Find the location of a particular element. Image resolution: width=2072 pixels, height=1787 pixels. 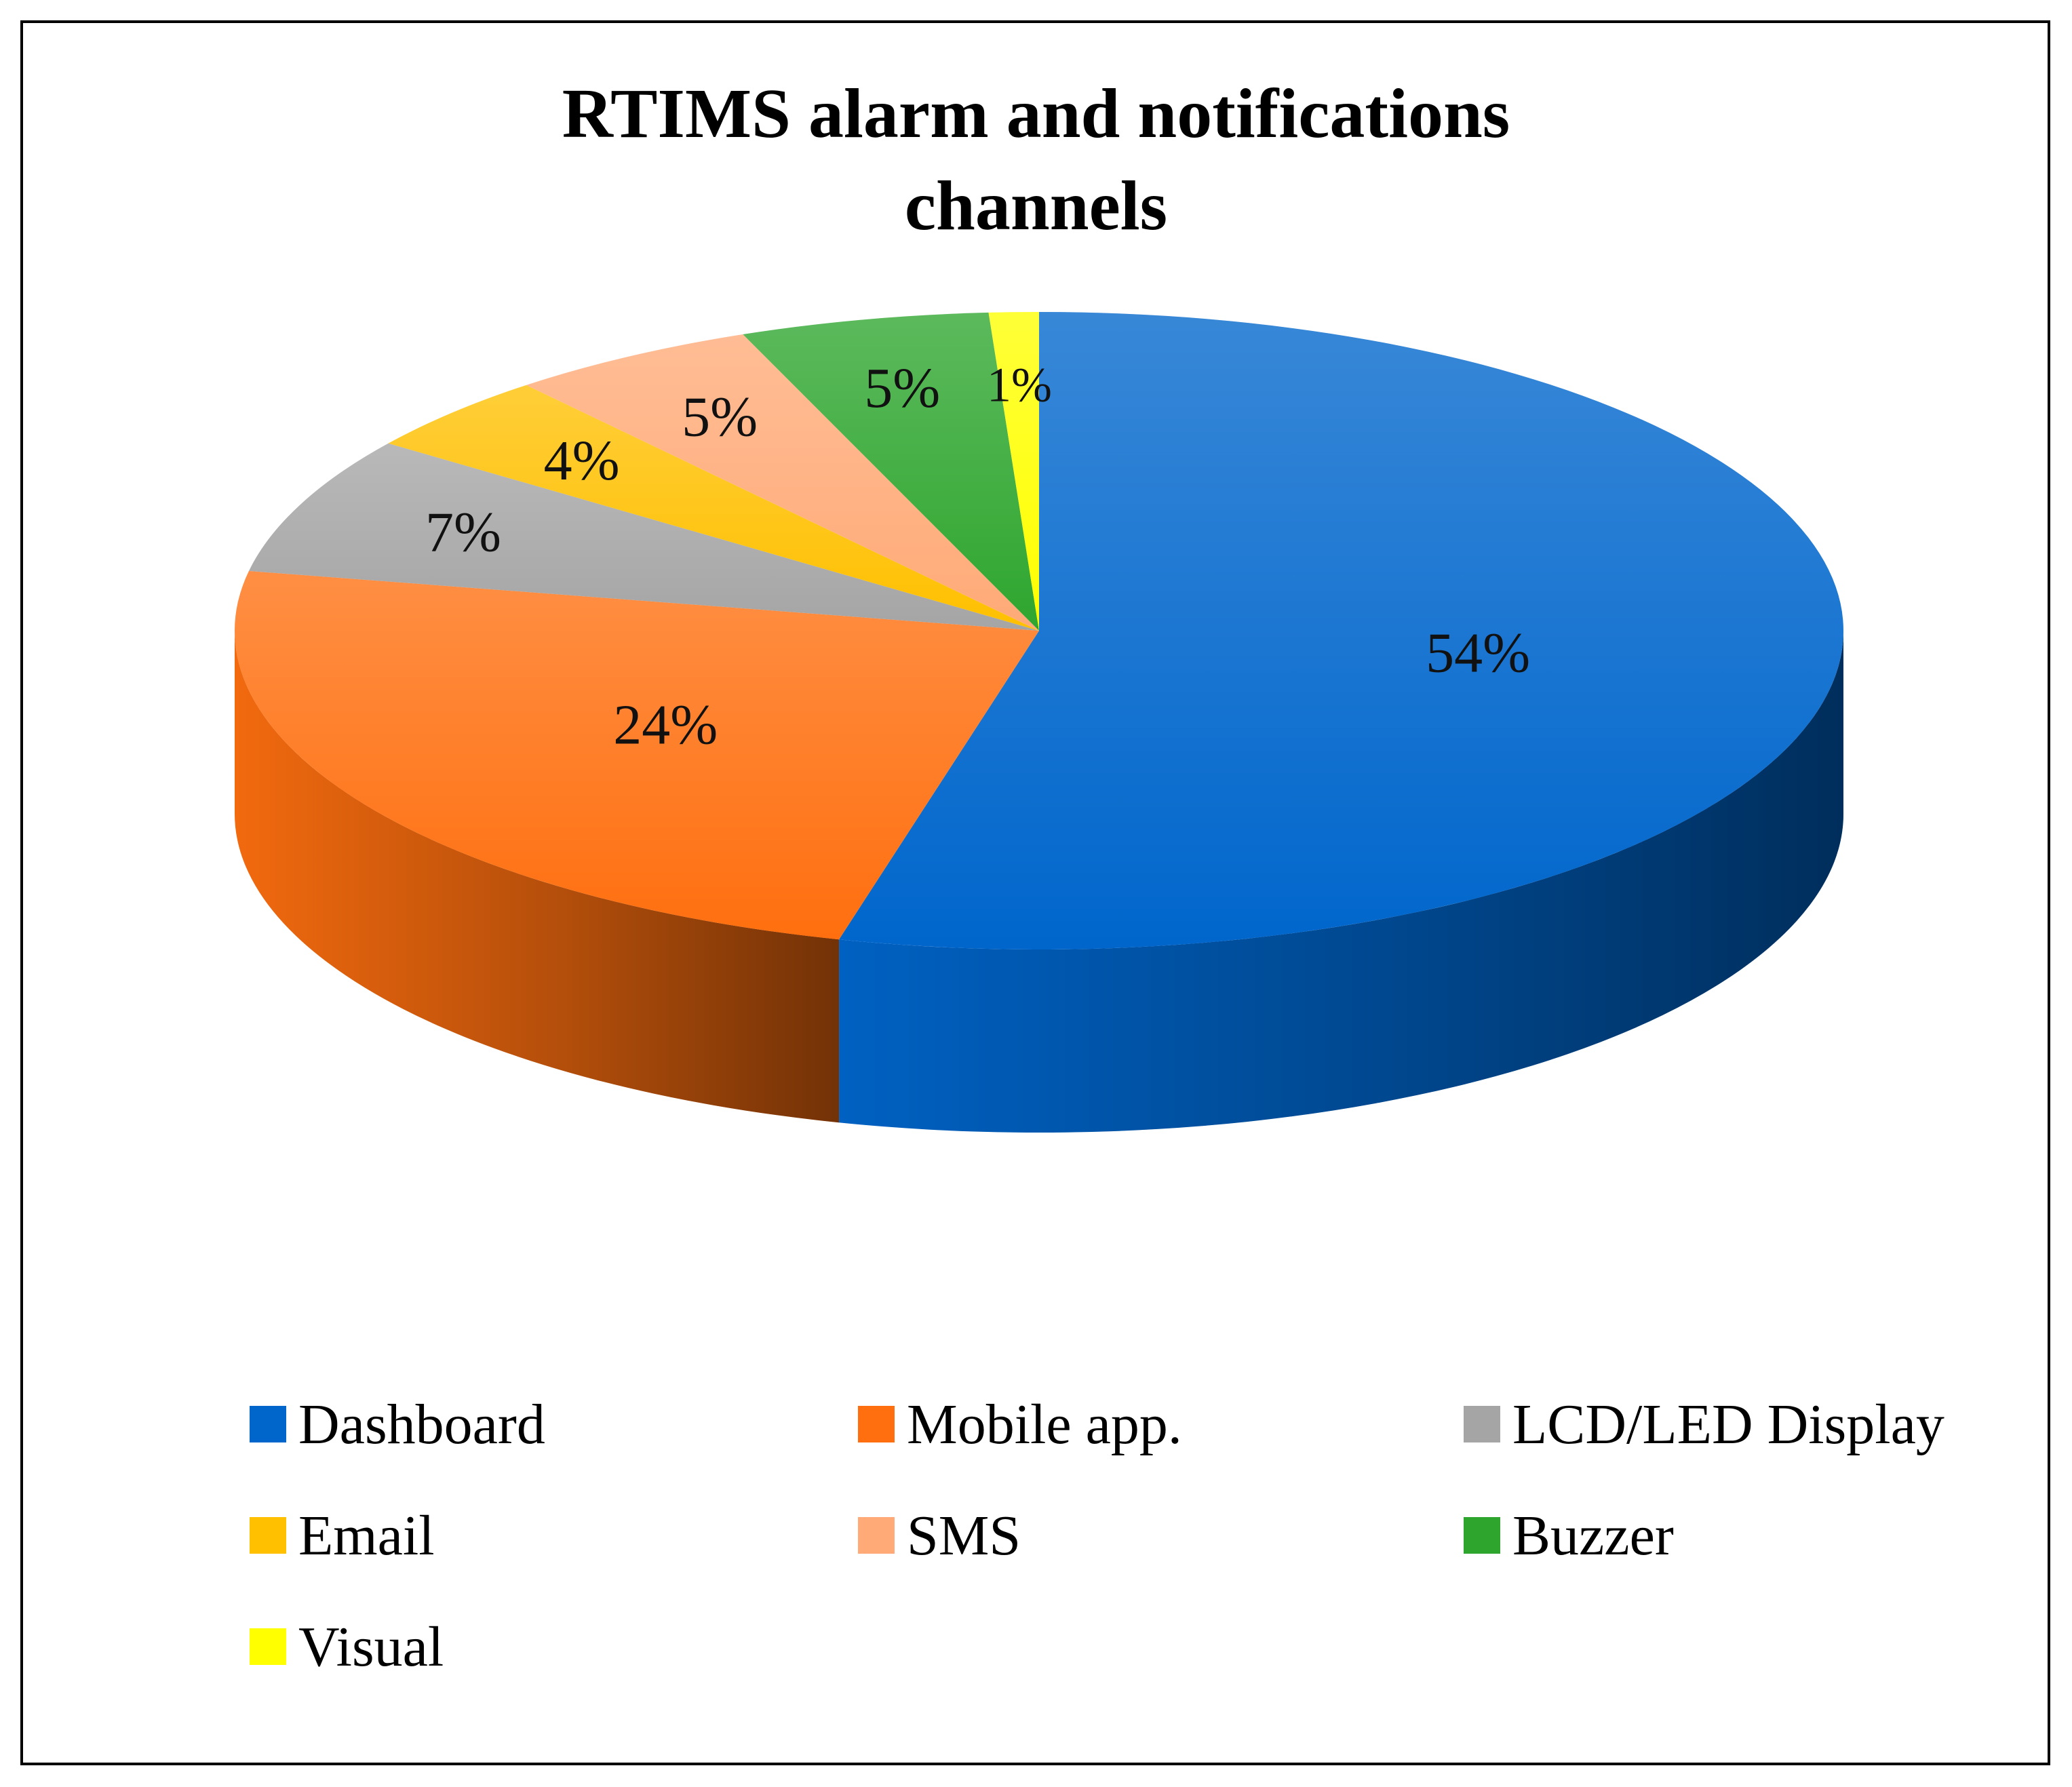

legend-swatch-visual is located at coordinates (268, 1646).